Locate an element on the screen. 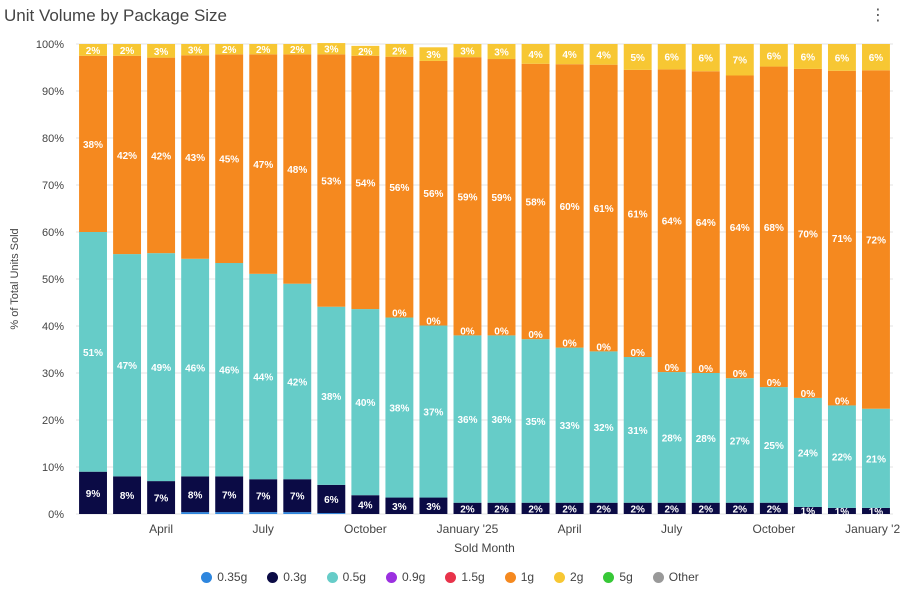 This screenshot has height=598, width=900. legend-item: 0.9g is located at coordinates (405, 577).